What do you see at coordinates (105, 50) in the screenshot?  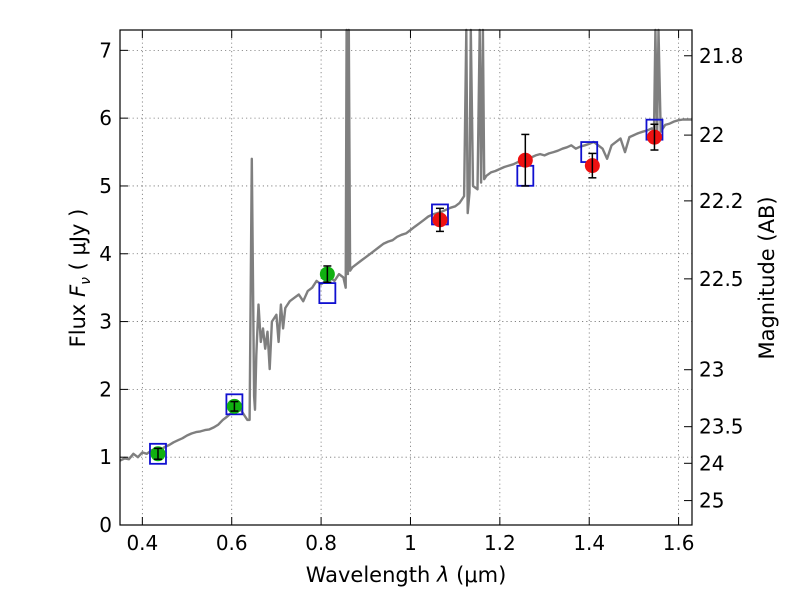 I see `y-tick-label: 7` at bounding box center [105, 50].